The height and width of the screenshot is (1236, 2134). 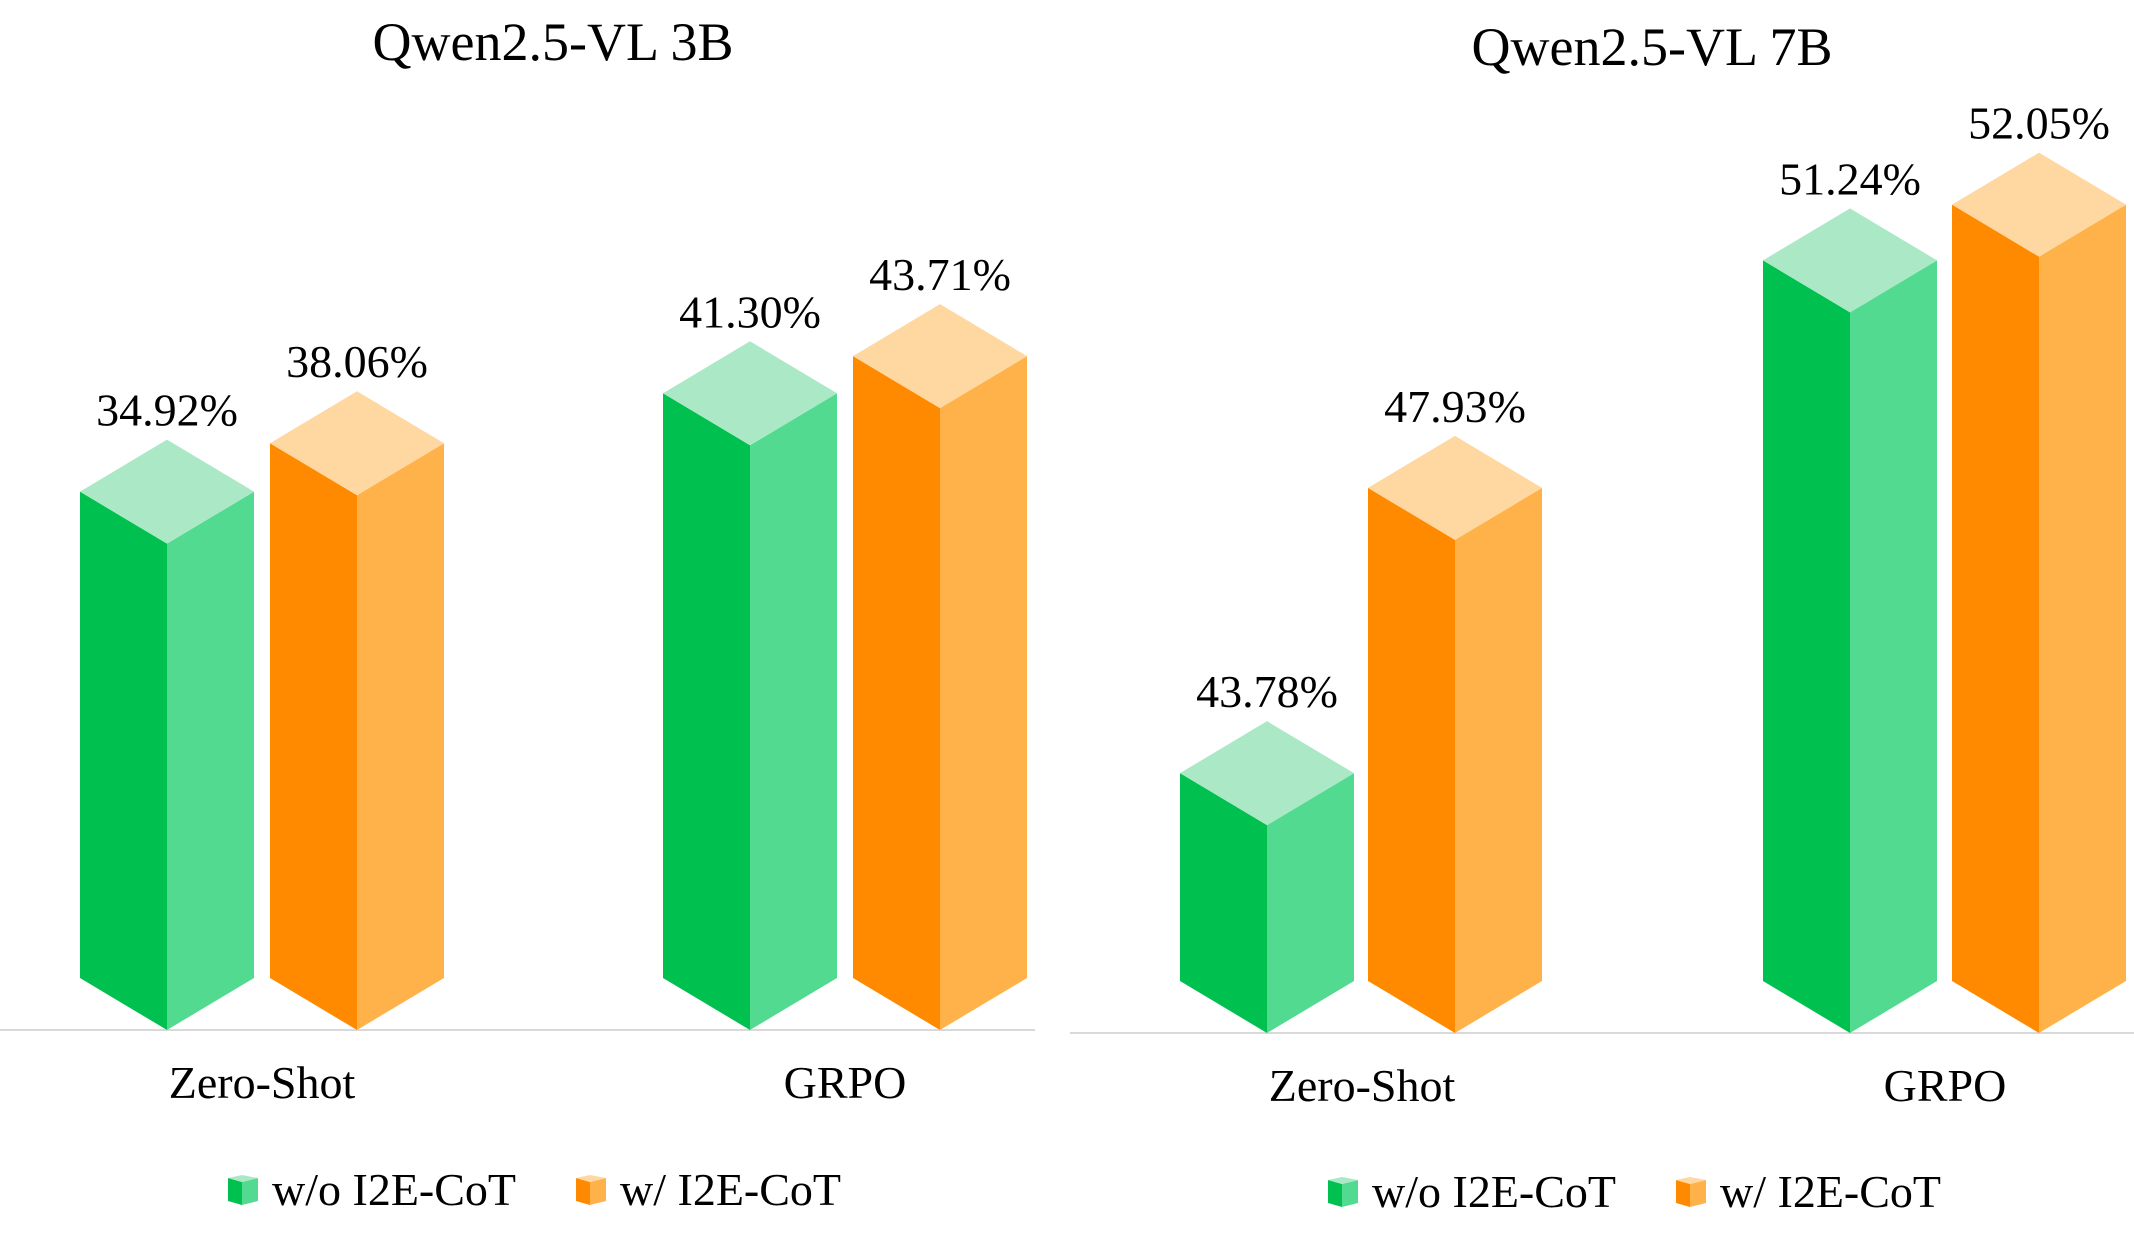 What do you see at coordinates (1652, 47) in the screenshot?
I see `chart-title: Qwen2.5-VL 7B` at bounding box center [1652, 47].